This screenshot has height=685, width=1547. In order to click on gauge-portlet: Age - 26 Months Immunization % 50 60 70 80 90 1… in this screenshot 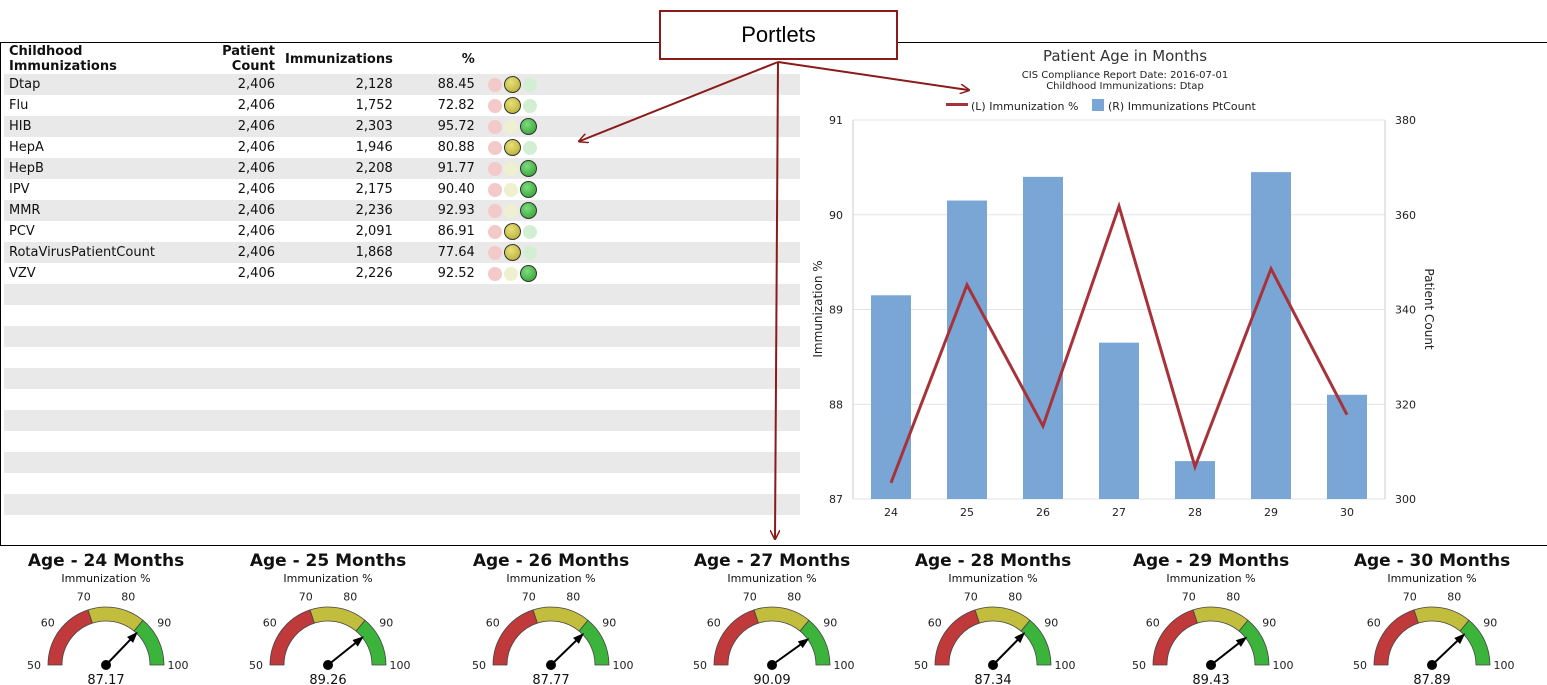, I will do `click(551, 617)`.